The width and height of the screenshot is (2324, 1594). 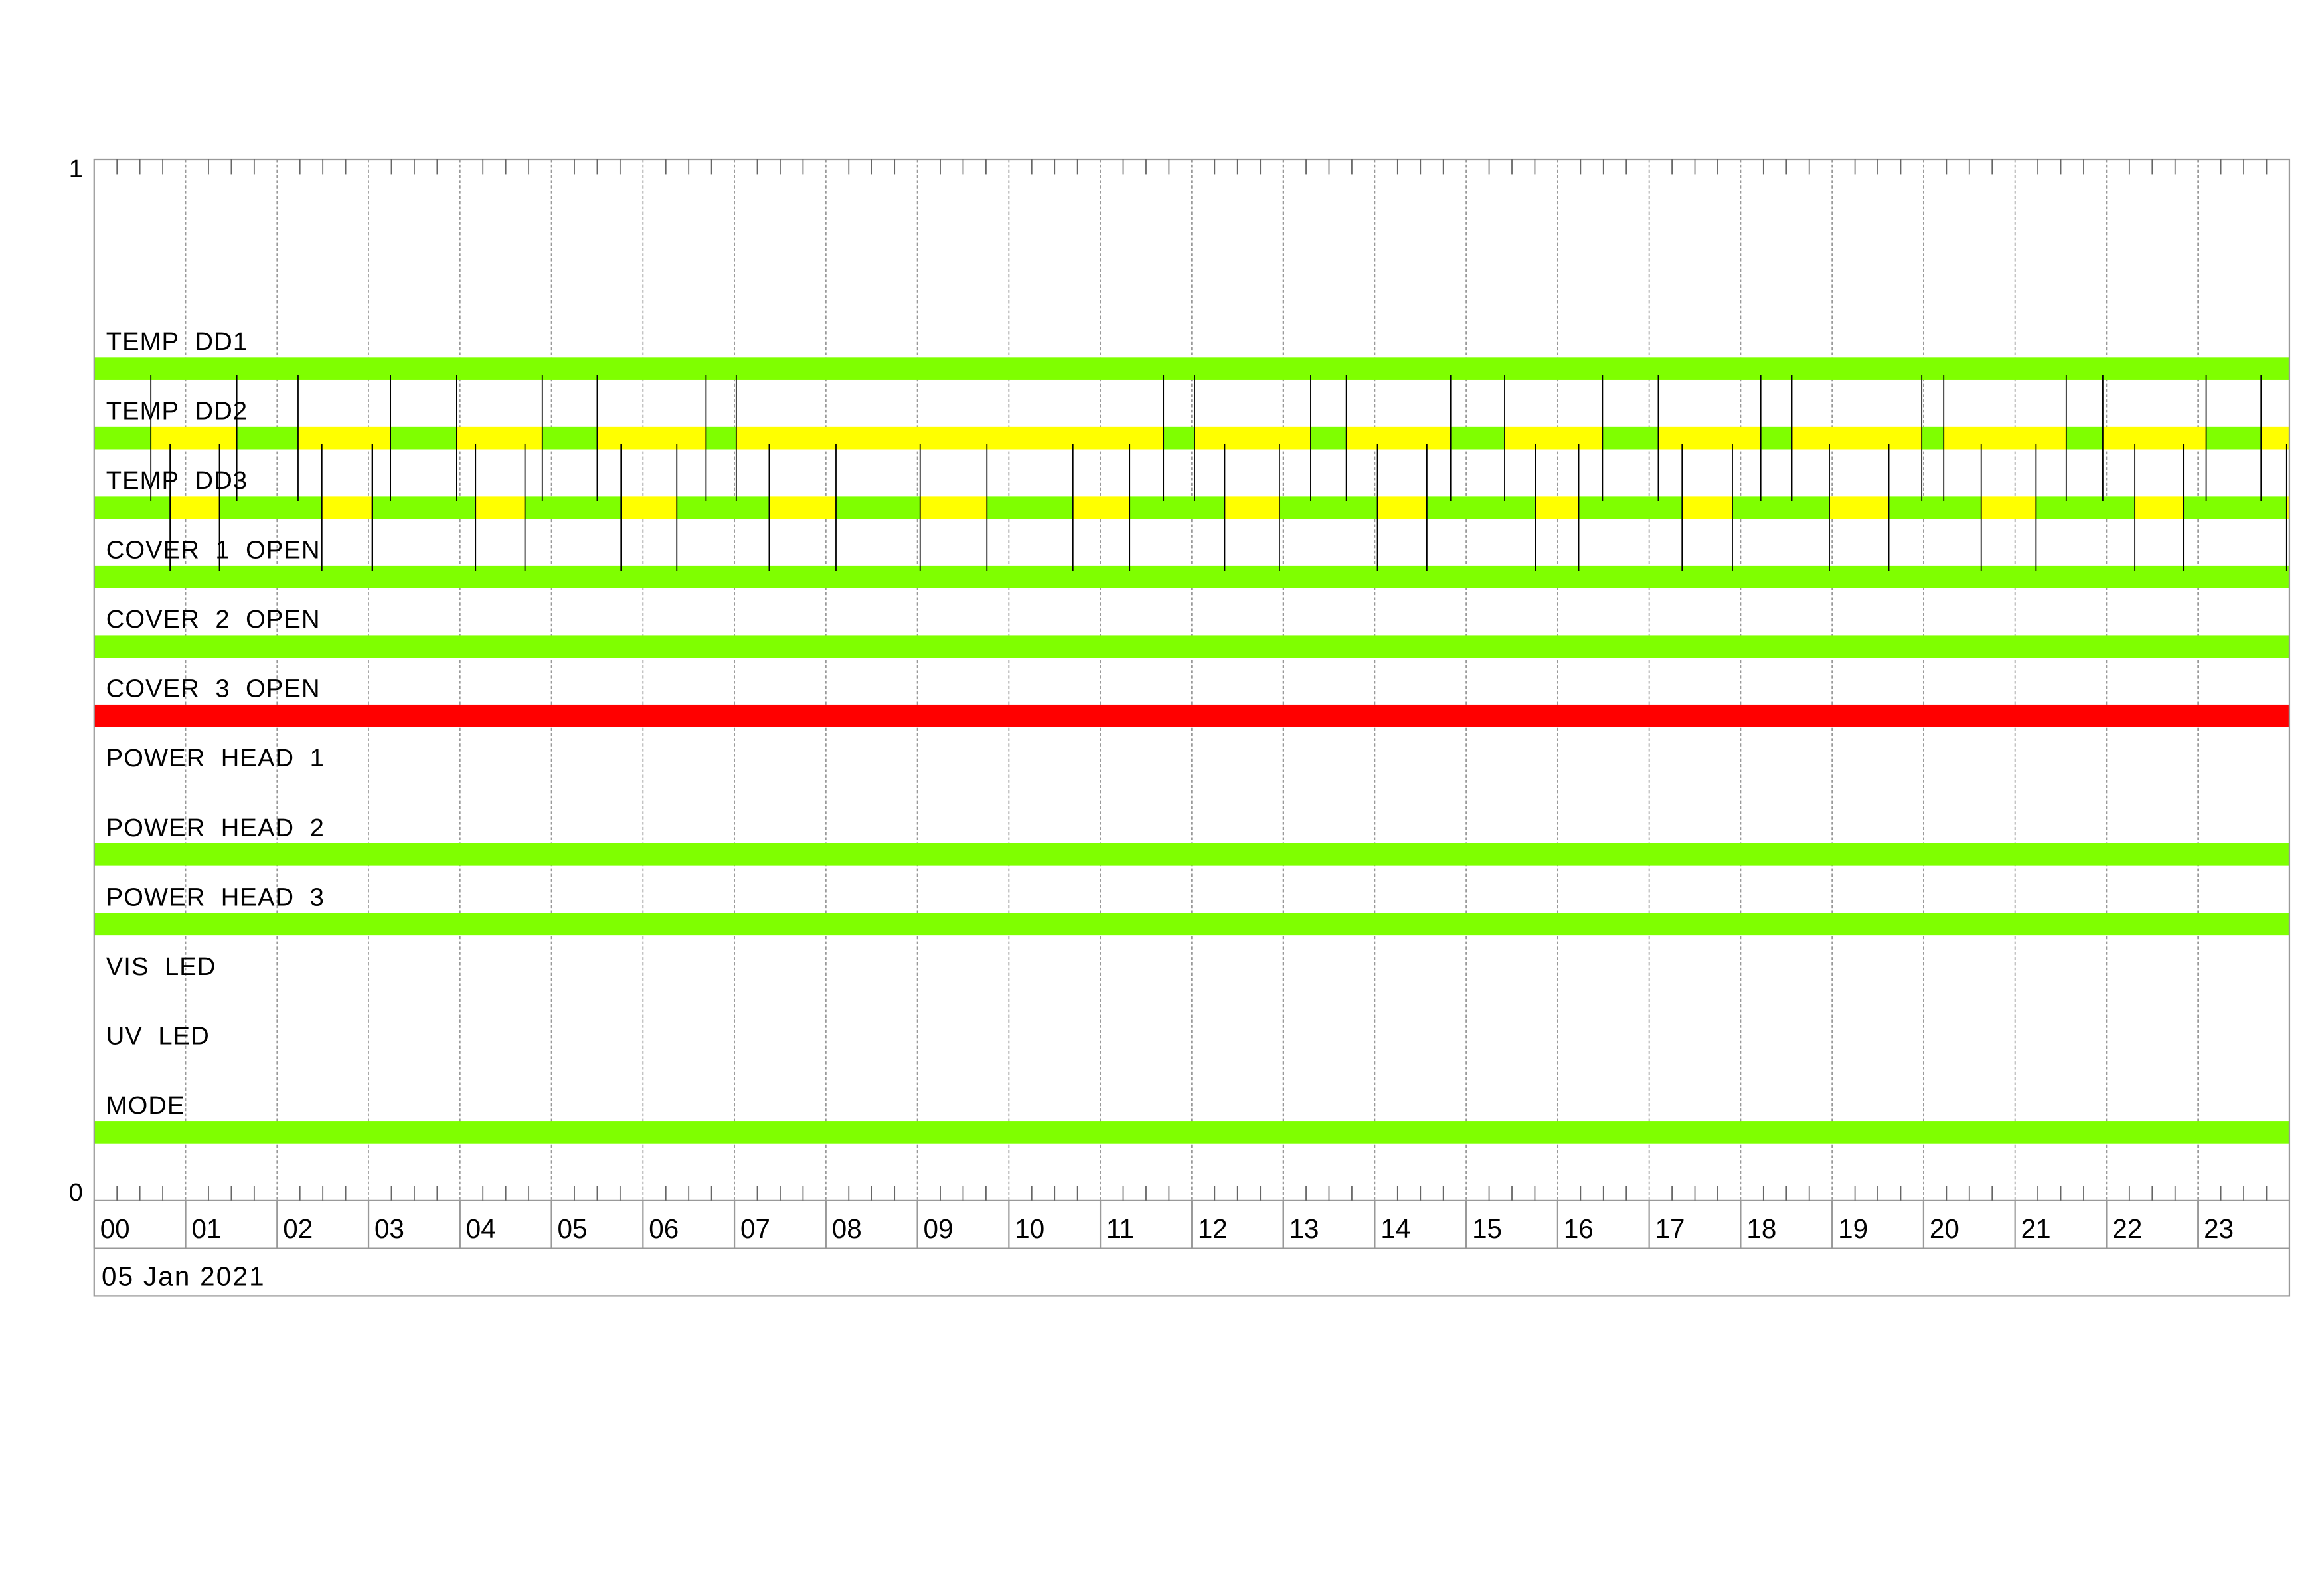 I want to click on row-label: TEMP DD1, so click(x=177, y=341).